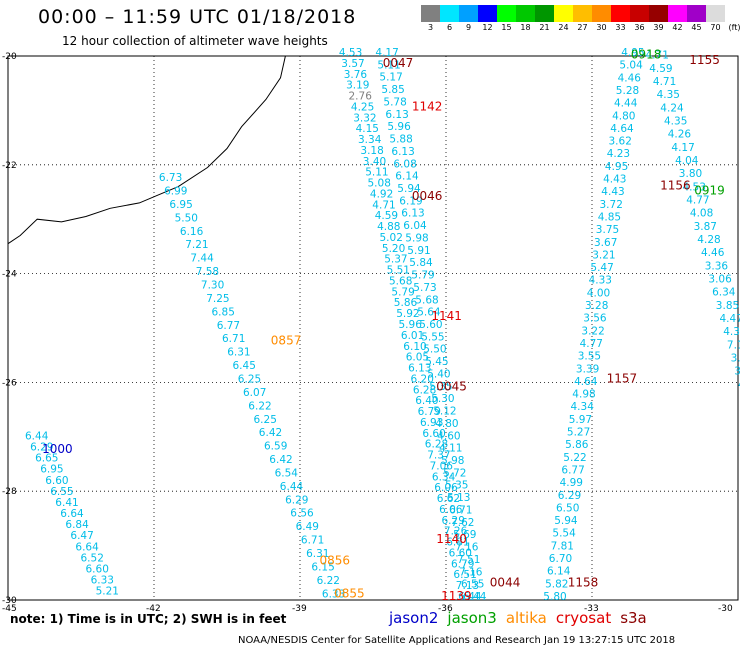 The width and height of the screenshot is (740, 650). I want to click on wave-height-value: 6.42, so click(280, 460).